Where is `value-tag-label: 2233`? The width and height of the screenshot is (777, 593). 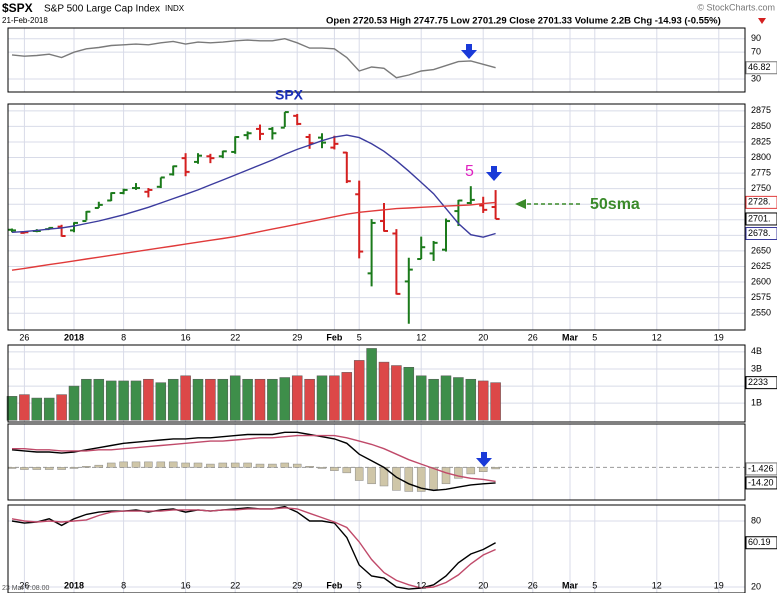
value-tag-label: 2233 is located at coordinates (758, 382).